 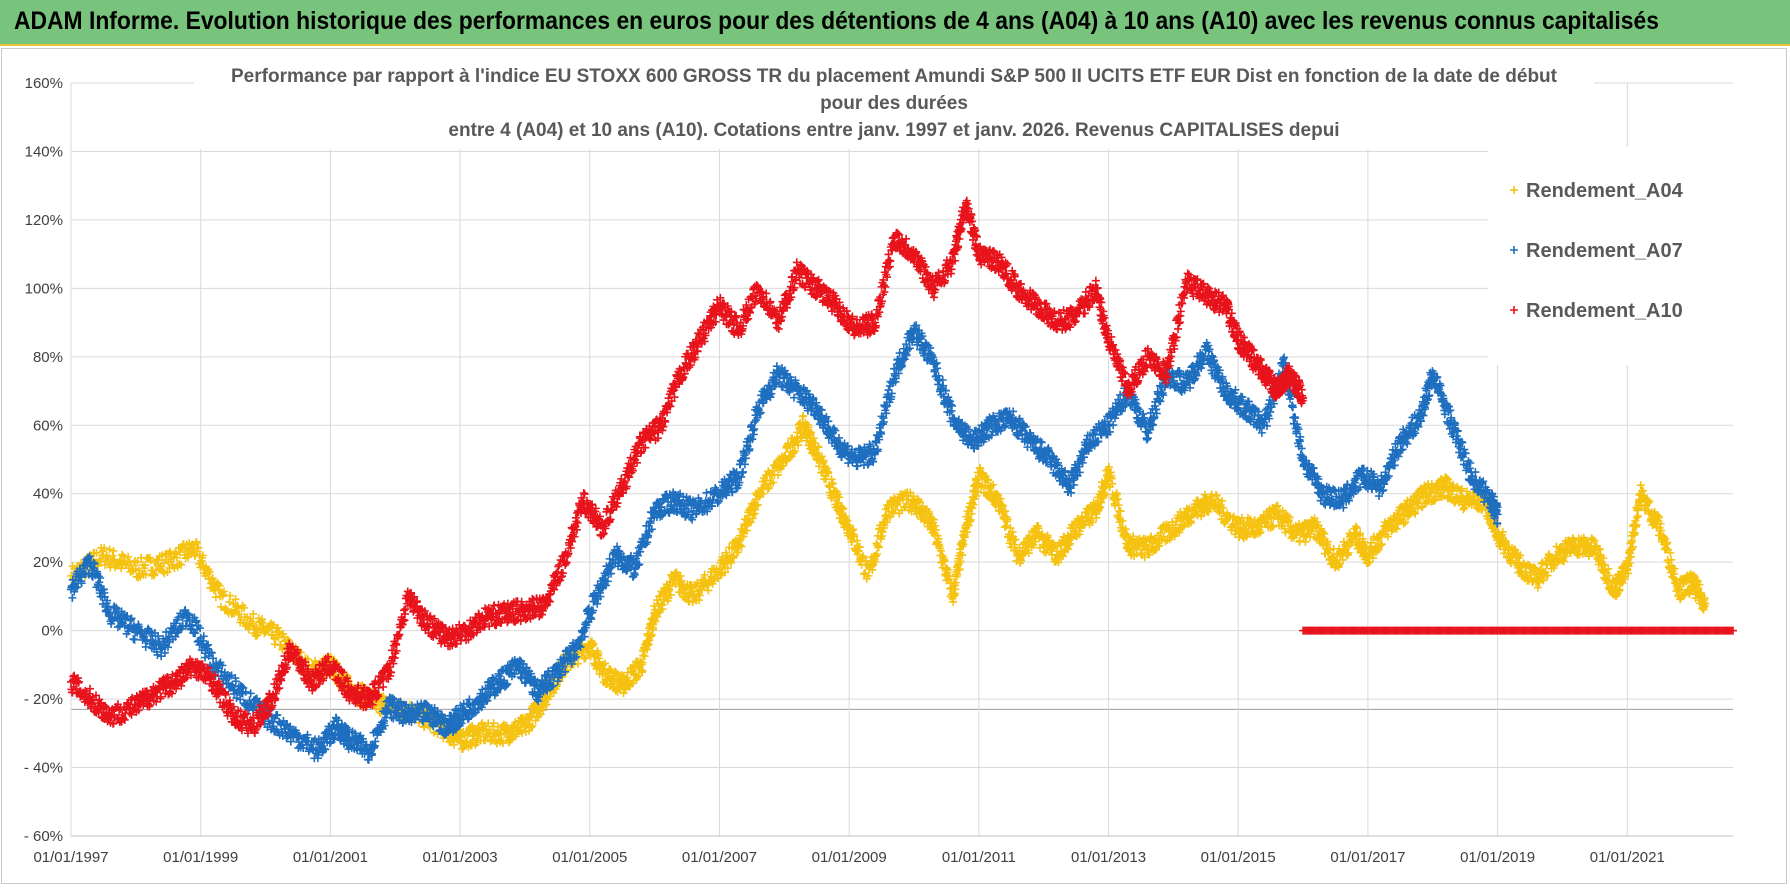 I want to click on x-tick-label: 01/01/2003, so click(x=460, y=857).